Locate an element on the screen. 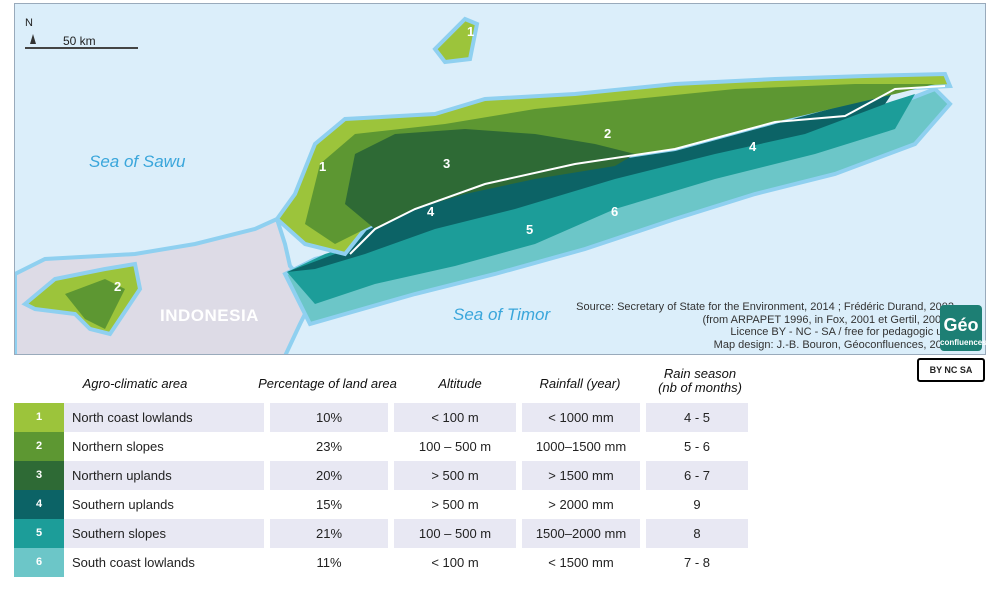 The image size is (1000, 600). area-name: Northern slopes is located at coordinates (118, 446).